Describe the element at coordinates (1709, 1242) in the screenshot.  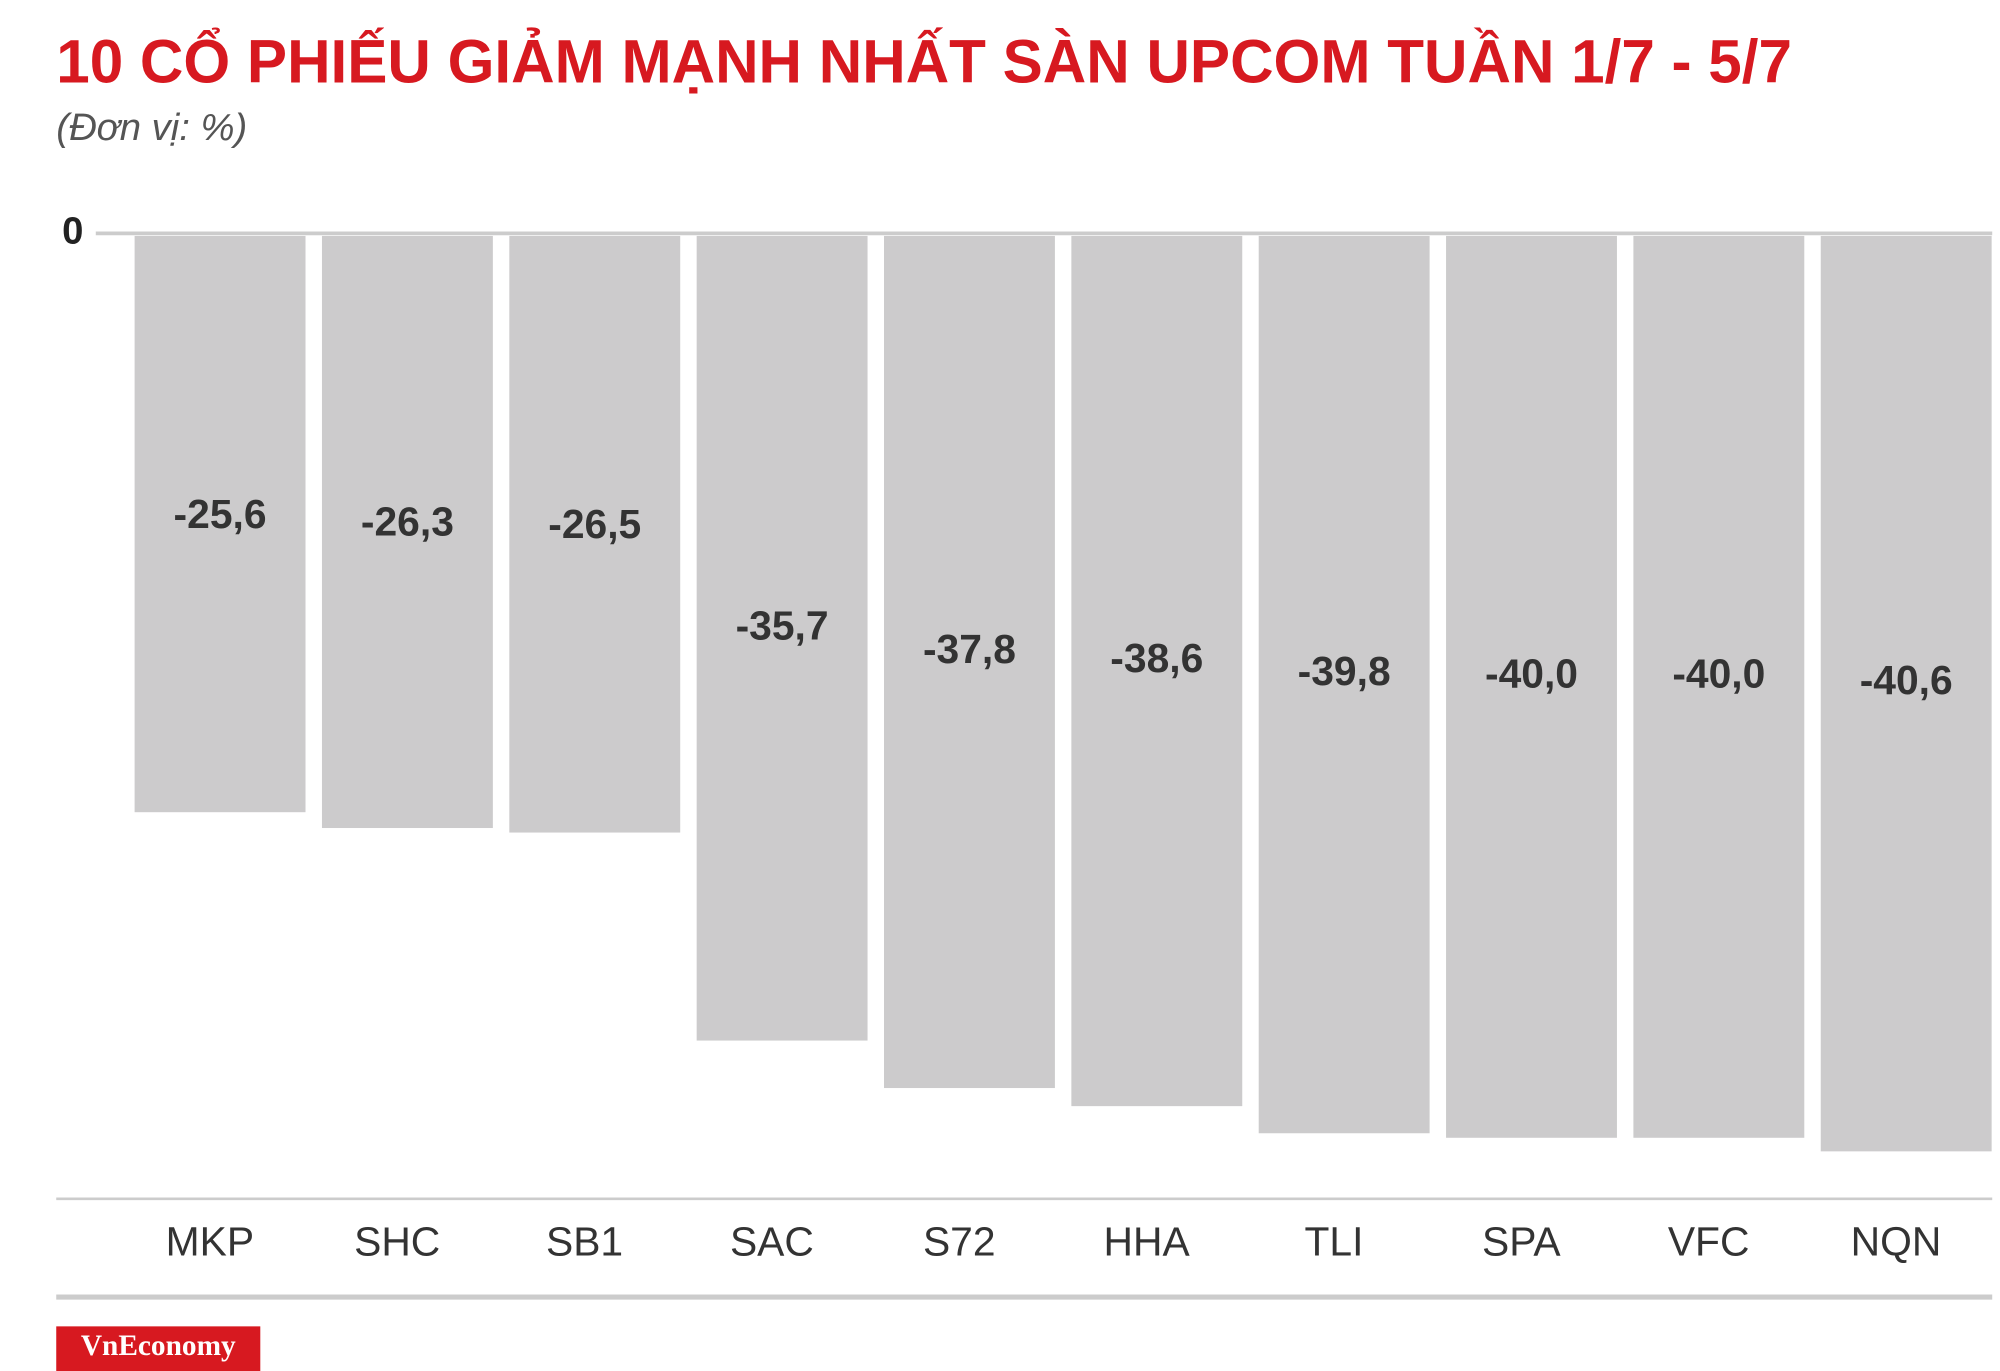
I see `x-tick-label: VFC` at that location.